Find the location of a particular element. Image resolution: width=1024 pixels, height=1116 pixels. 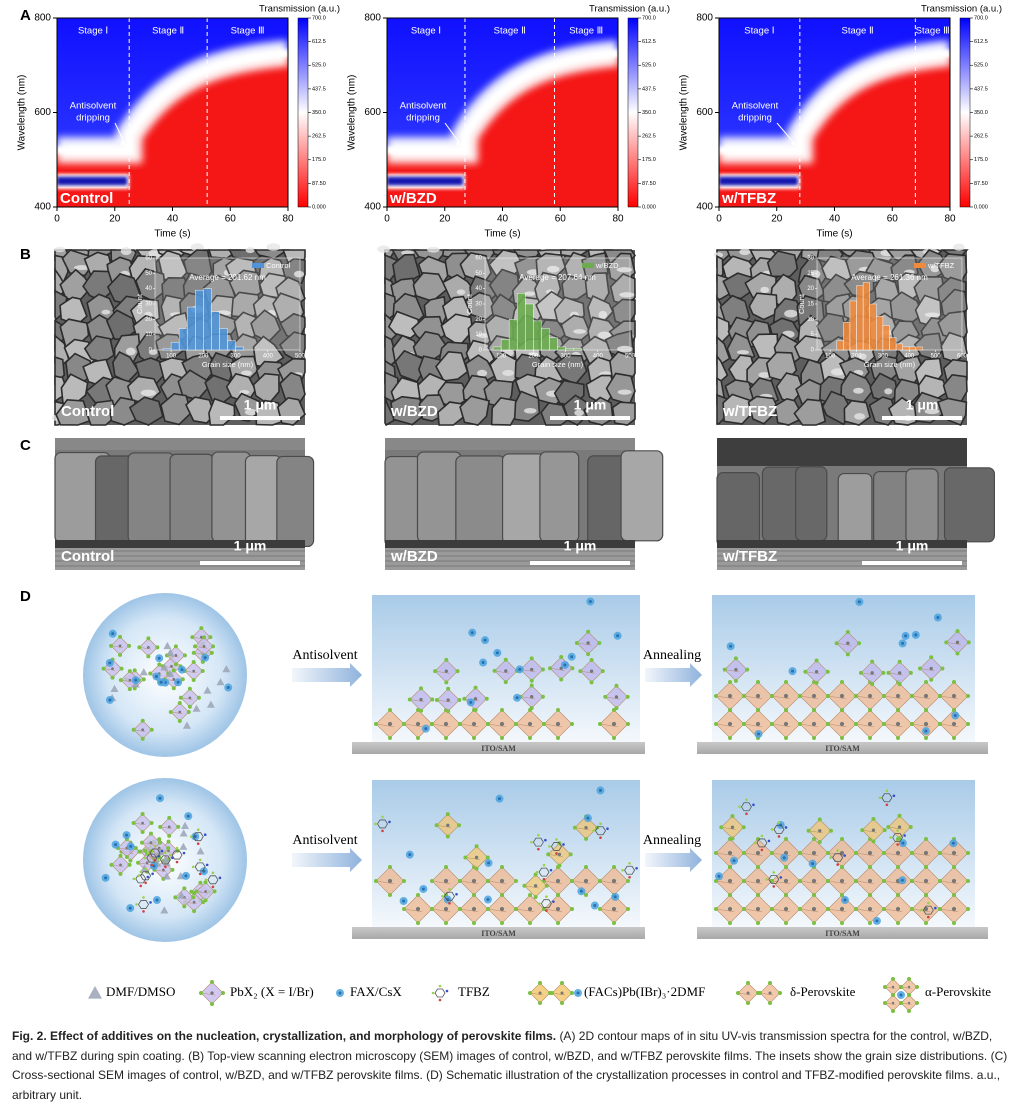

x-tick-label: 100 is located at coordinates (830, 357).